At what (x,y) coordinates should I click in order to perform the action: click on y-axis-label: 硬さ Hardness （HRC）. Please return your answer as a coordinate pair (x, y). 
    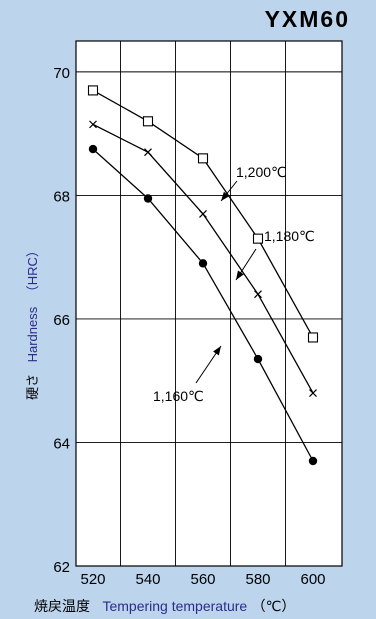
    Looking at the image, I should click on (32, 322).